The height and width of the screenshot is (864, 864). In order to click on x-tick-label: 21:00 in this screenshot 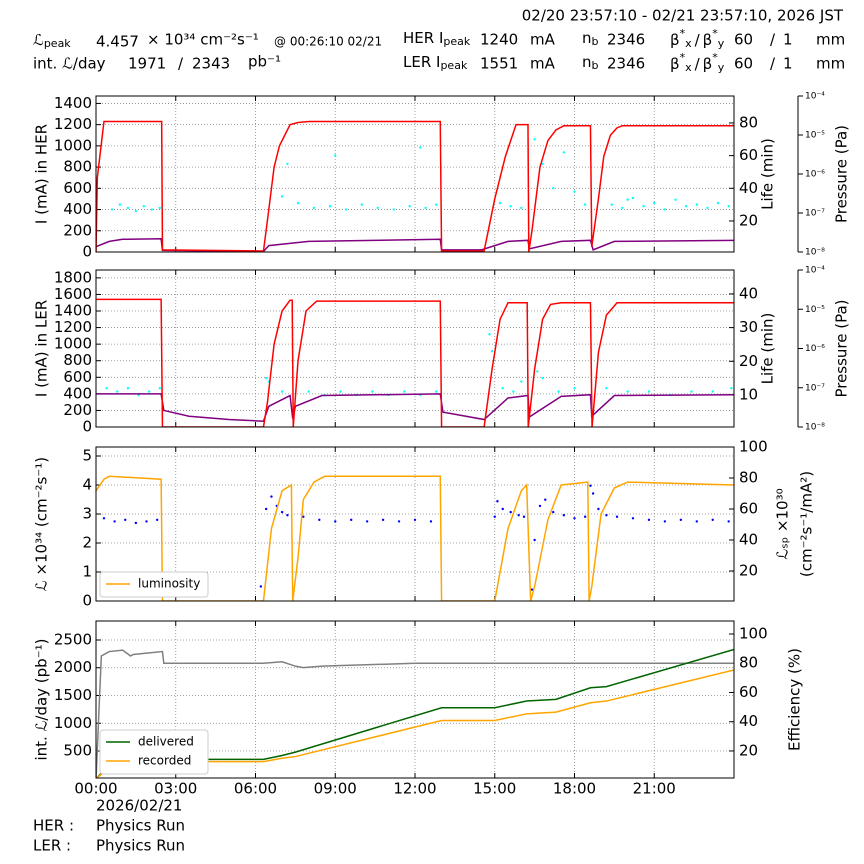, I will do `click(654, 789)`.